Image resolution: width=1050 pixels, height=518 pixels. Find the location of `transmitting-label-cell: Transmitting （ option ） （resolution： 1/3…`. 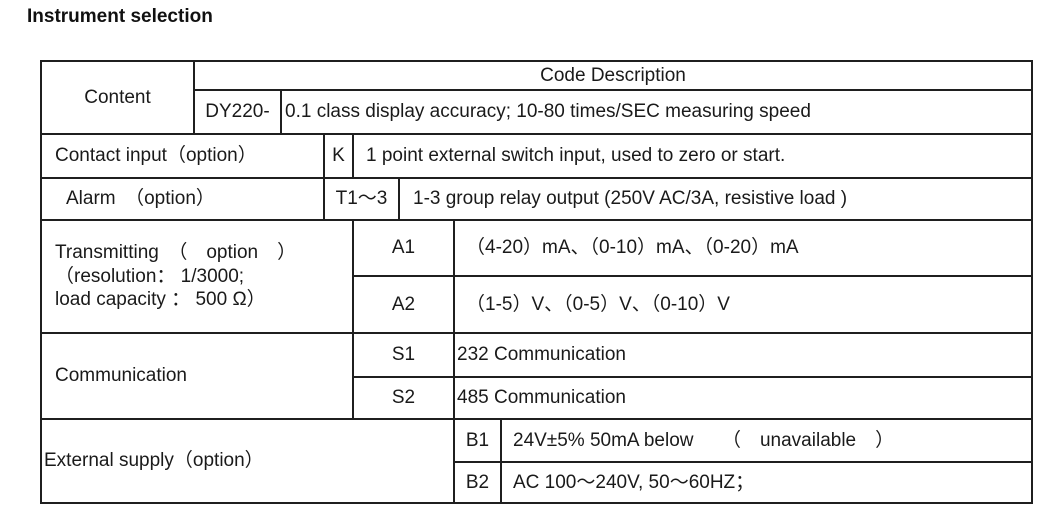

transmitting-label-cell: Transmitting （ option ） （resolution： 1/3… is located at coordinates (197, 276).